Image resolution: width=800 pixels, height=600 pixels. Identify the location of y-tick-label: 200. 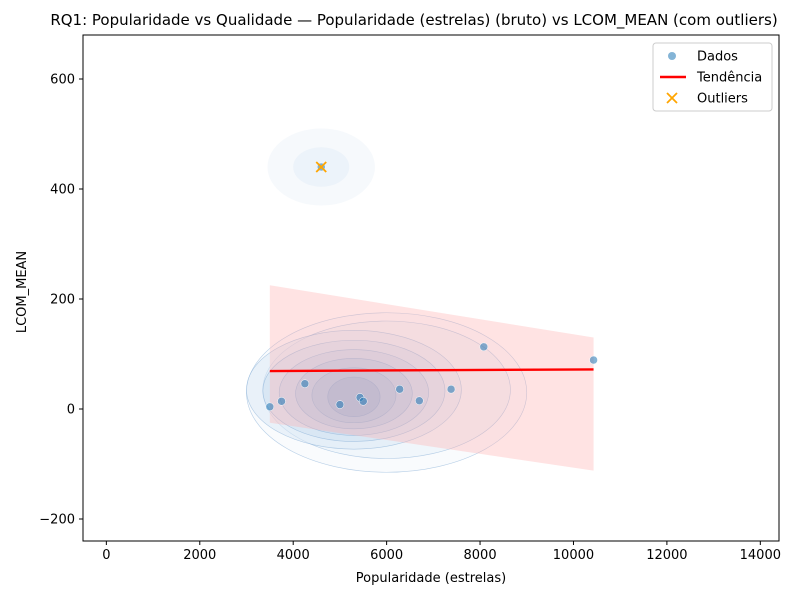
(62, 300).